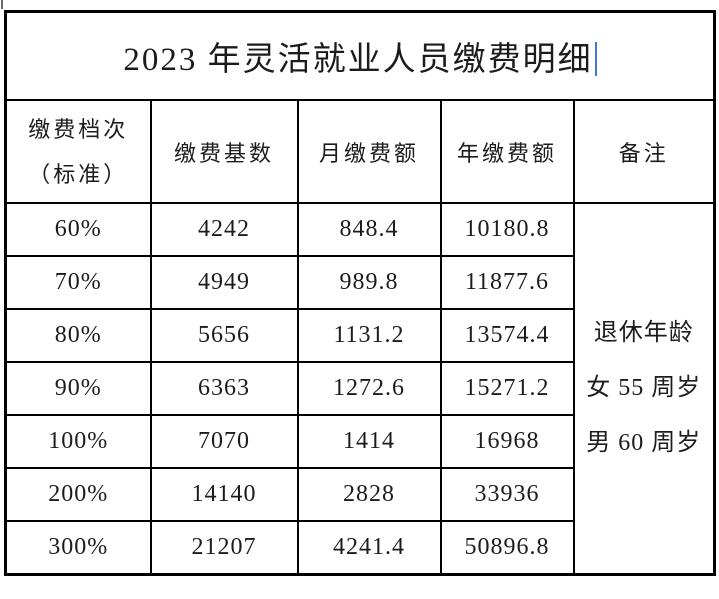 The width and height of the screenshot is (719, 599). I want to click on text-cursor, so click(595, 59).